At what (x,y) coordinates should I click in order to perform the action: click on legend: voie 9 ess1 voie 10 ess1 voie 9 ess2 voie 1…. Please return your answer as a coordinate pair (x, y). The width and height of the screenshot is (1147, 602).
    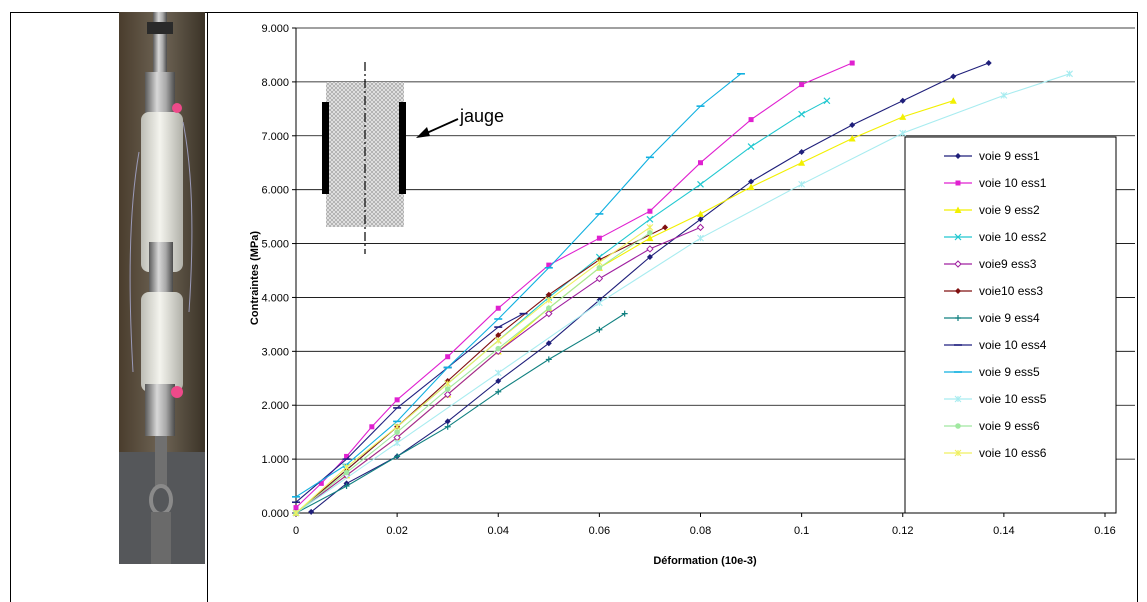
    Looking at the image, I should click on (1010, 325).